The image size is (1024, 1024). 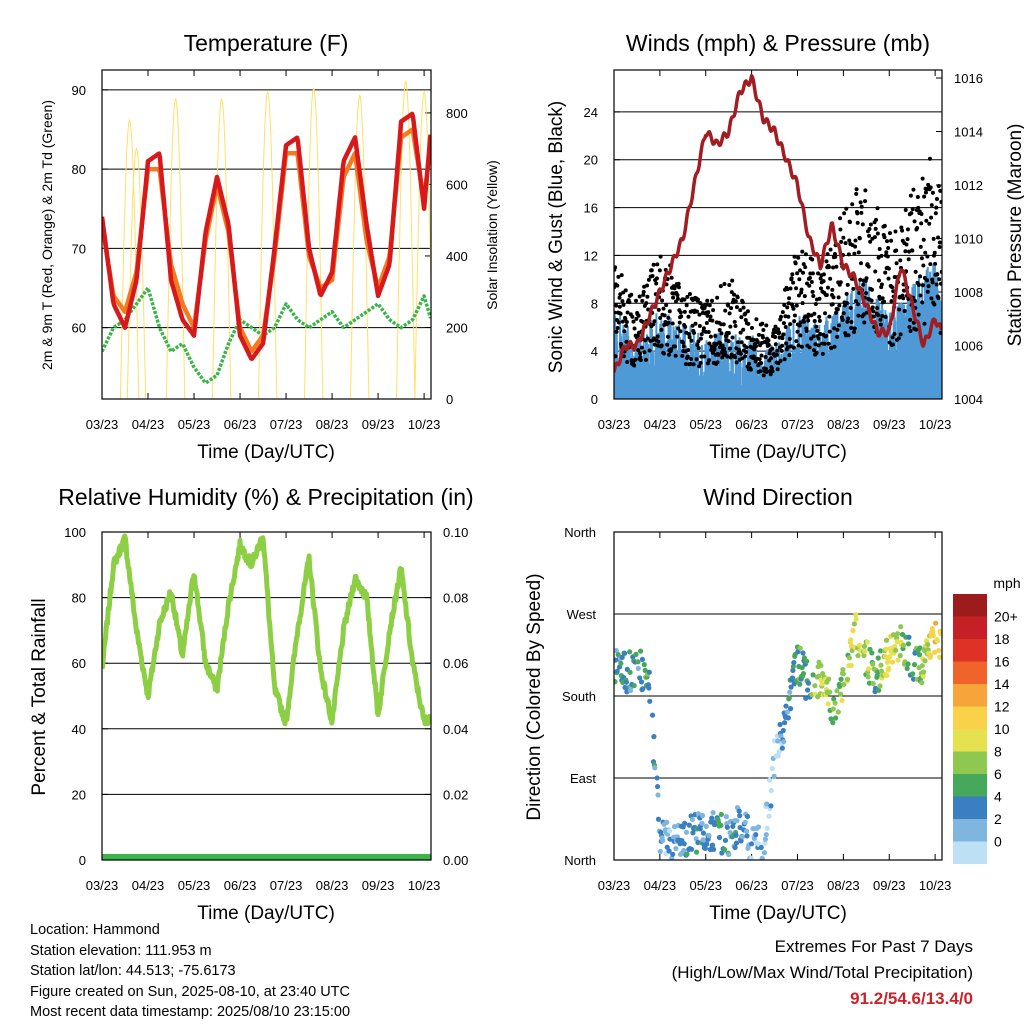 What do you see at coordinates (82, 860) in the screenshot?
I see `rh-tick-label: 0` at bounding box center [82, 860].